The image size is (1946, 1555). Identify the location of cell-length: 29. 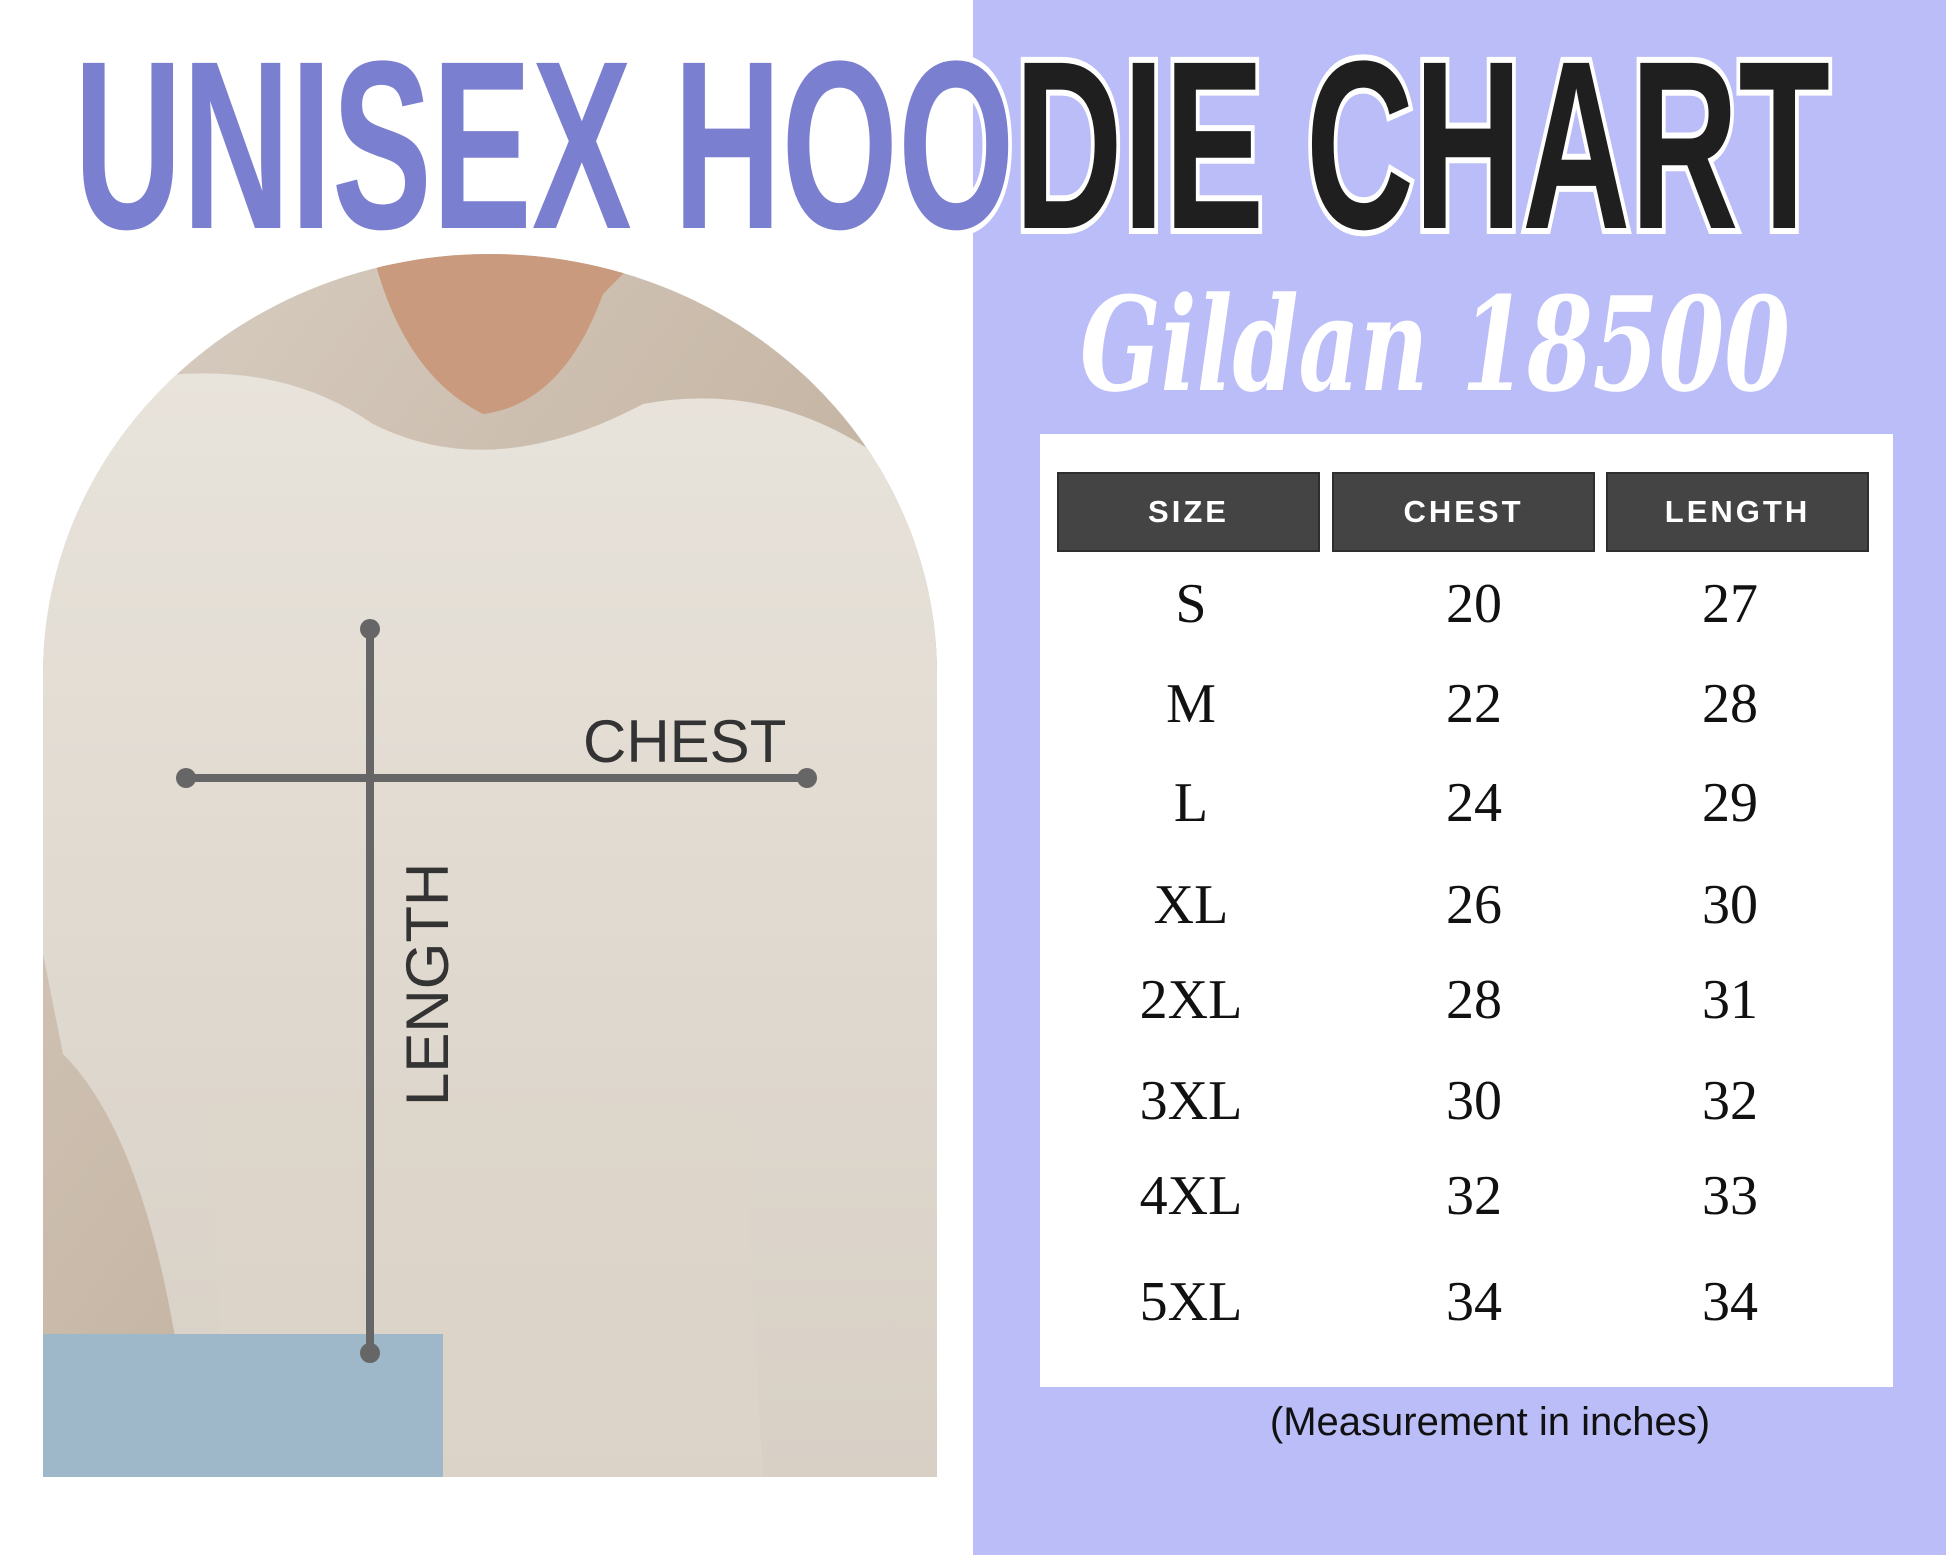
(1730, 803).